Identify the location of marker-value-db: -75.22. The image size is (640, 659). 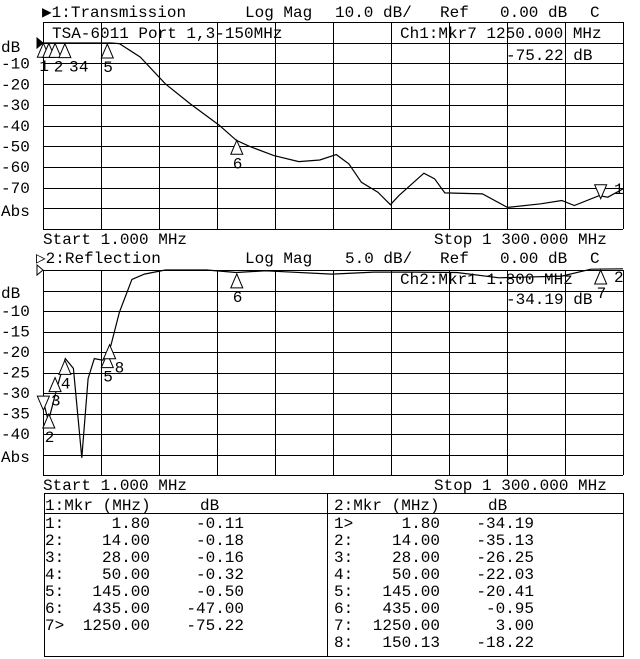
(215, 626).